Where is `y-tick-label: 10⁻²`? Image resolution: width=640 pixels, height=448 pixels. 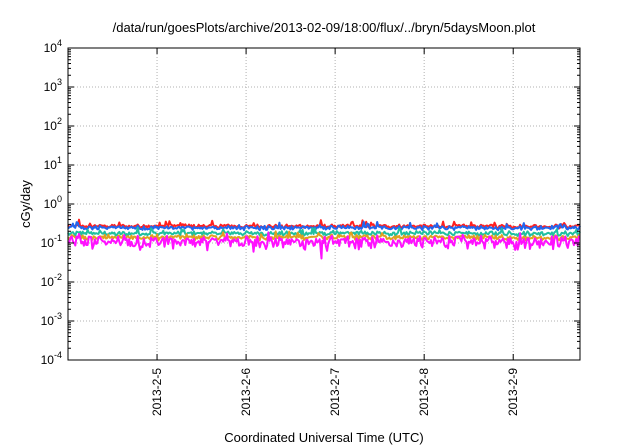
y-tick-label: 10⁻² is located at coordinates (51, 280).